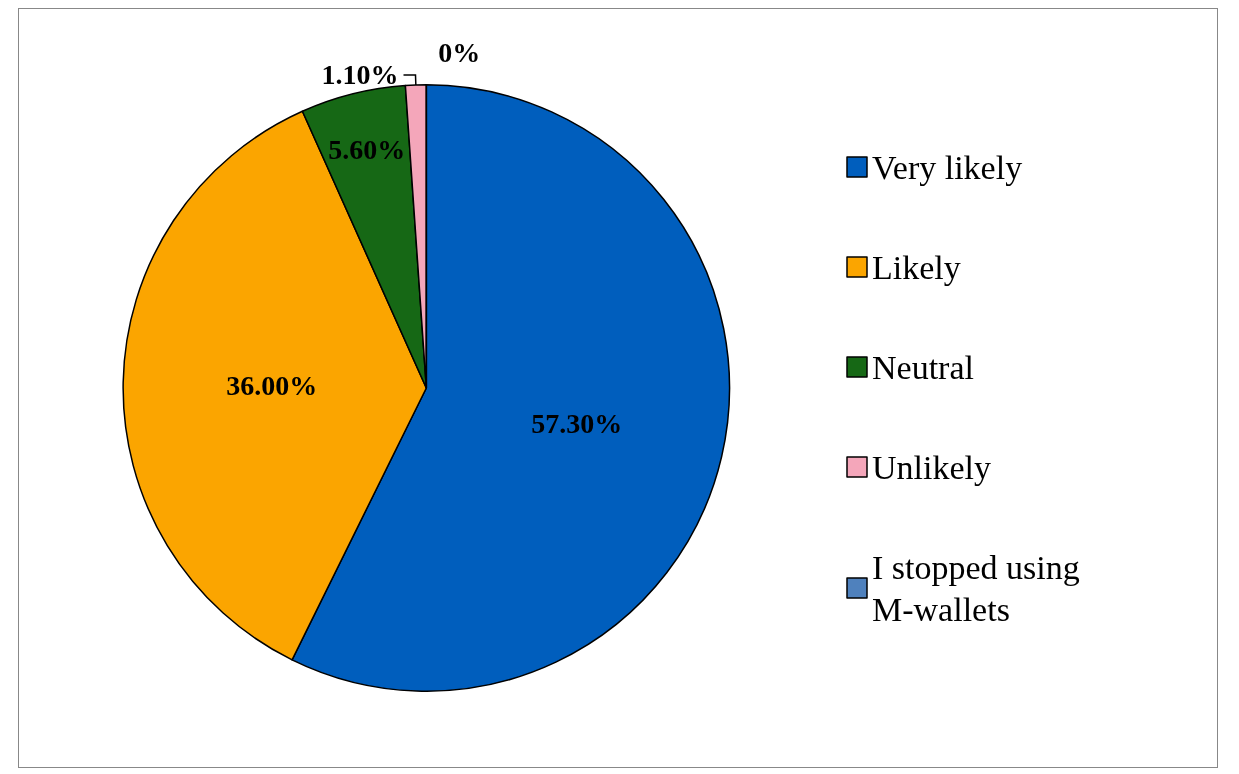 The width and height of the screenshot is (1239, 774). Describe the element at coordinates (272, 385) in the screenshot. I see `data-label: 36.00%` at that location.